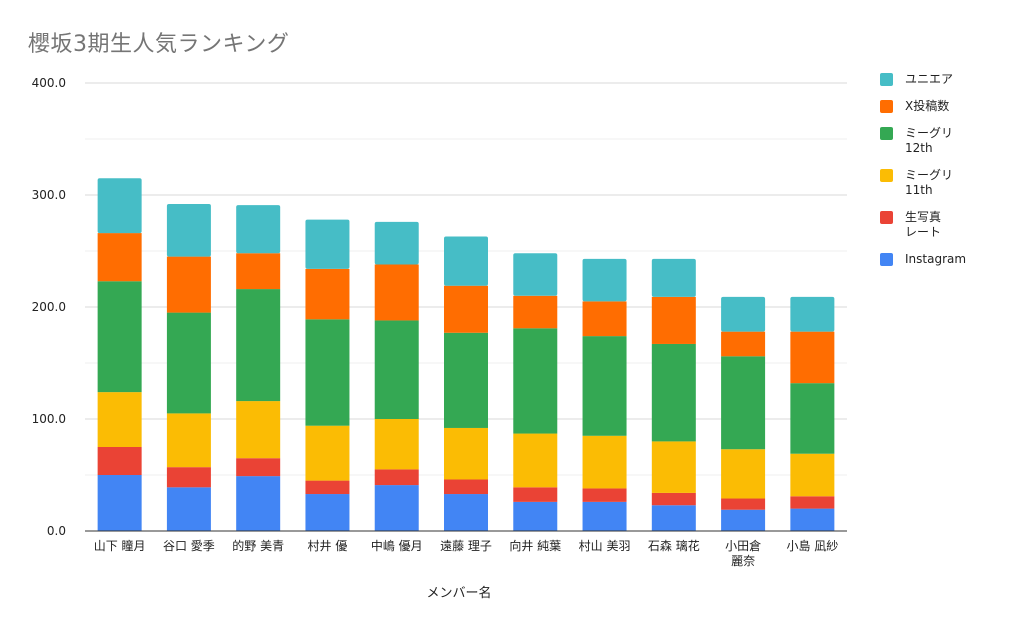  What do you see at coordinates (674, 545) in the screenshot?
I see `x-tick-label: 石森 璃花` at bounding box center [674, 545].